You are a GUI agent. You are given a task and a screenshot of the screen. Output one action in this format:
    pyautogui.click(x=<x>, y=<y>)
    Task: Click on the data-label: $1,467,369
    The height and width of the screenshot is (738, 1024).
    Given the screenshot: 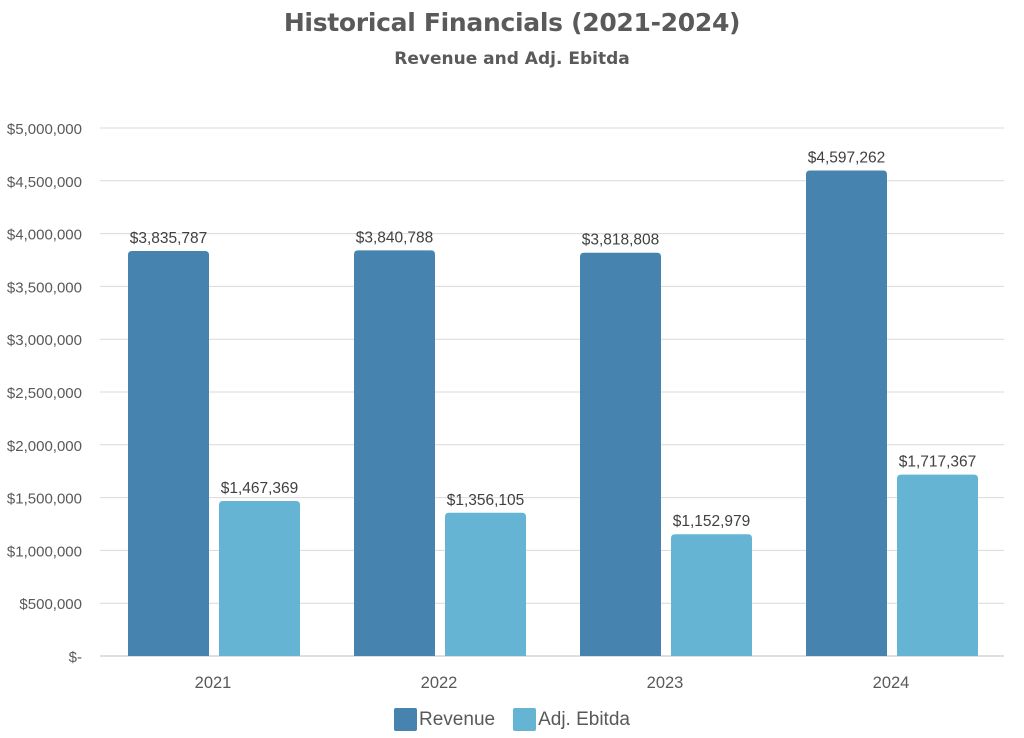 What is the action you would take?
    pyautogui.click(x=260, y=488)
    